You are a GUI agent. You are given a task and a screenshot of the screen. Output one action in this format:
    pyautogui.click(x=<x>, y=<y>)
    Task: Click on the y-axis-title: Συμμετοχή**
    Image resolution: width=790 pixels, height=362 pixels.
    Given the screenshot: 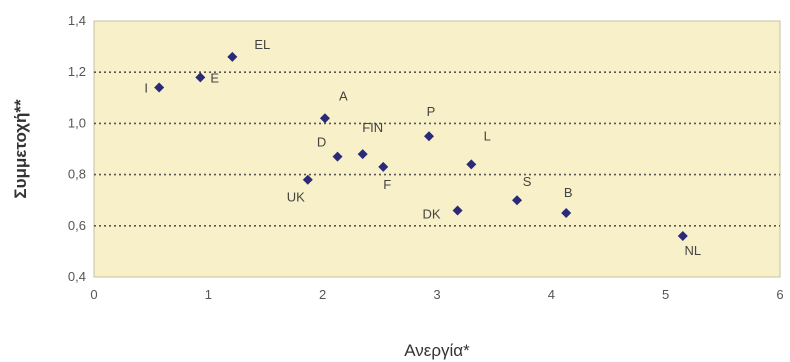 What is the action you would take?
    pyautogui.click(x=20, y=149)
    